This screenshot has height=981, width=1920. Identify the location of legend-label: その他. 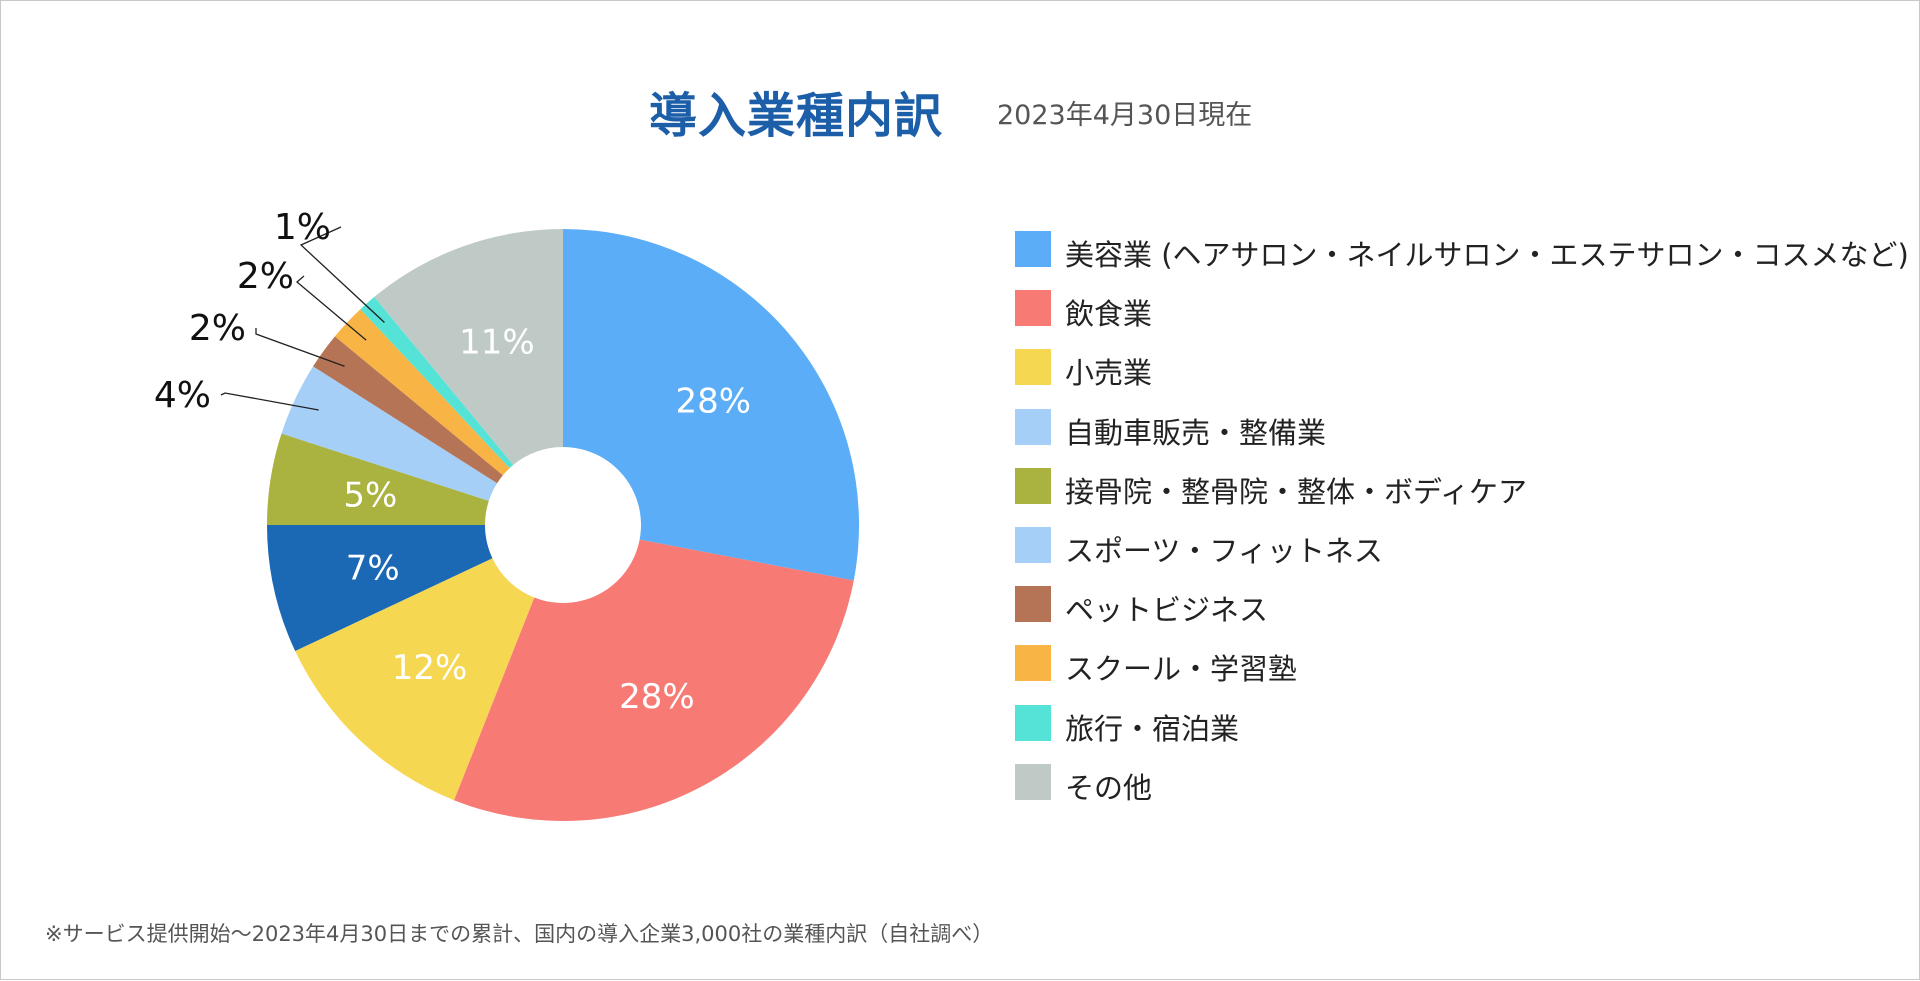
(1109, 787).